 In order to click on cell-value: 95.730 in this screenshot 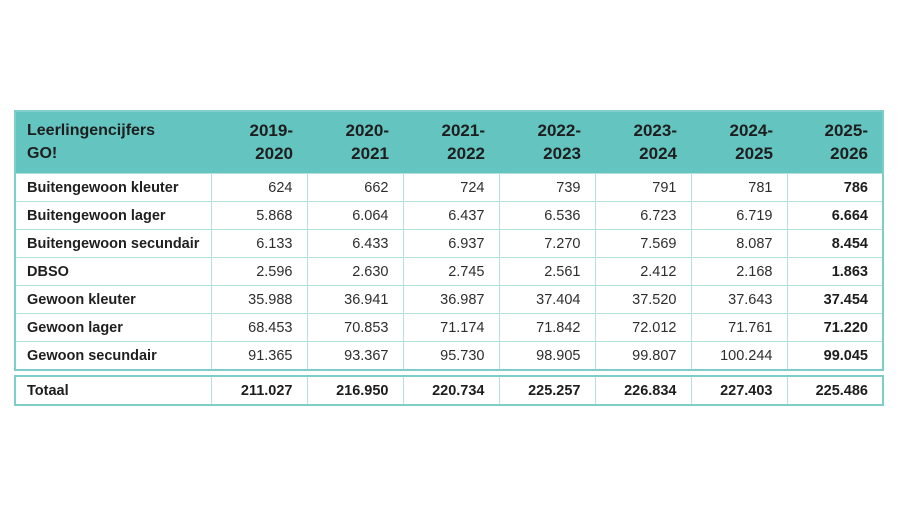, I will do `click(451, 356)`.